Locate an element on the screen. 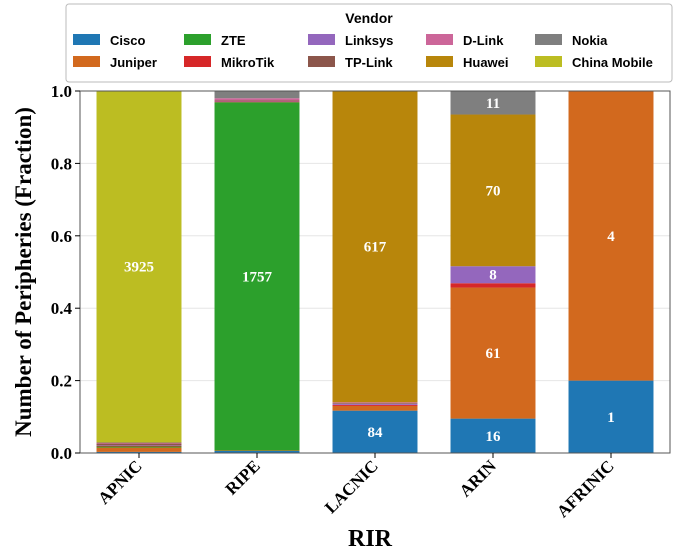  legend-label: TP-Link is located at coordinates (369, 62).